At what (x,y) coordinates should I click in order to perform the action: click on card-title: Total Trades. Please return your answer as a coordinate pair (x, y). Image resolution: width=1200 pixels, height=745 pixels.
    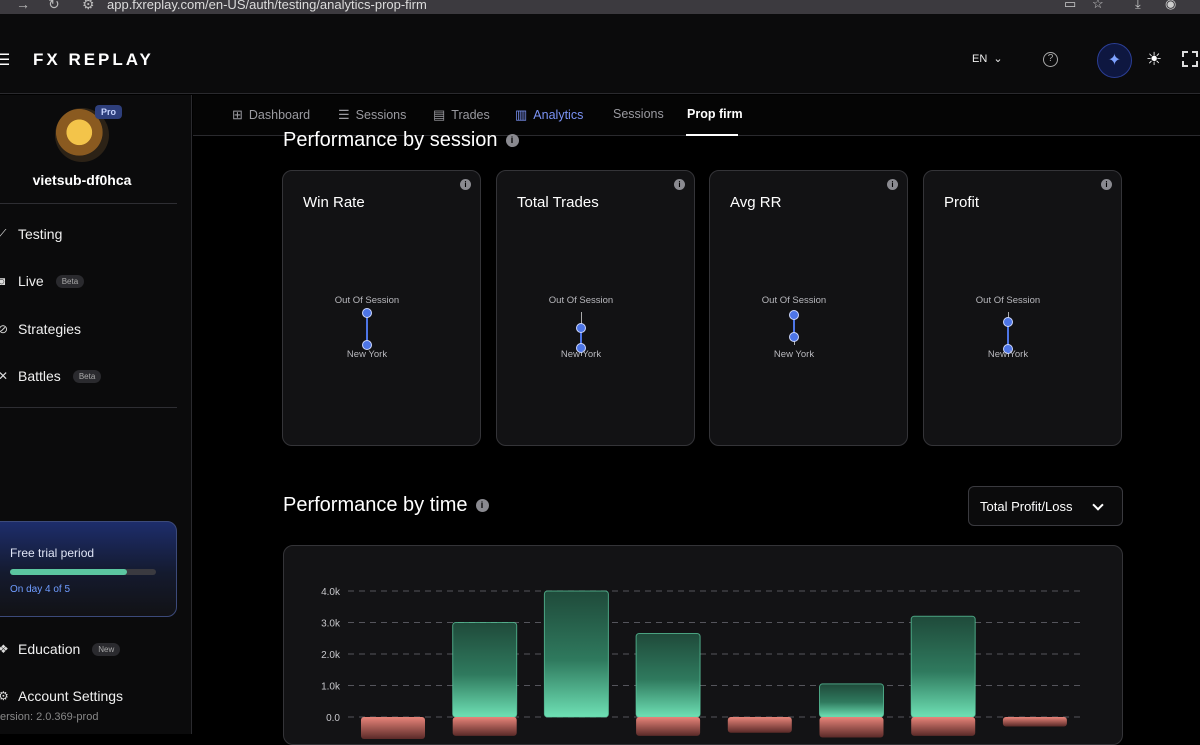
    Looking at the image, I should click on (558, 202).